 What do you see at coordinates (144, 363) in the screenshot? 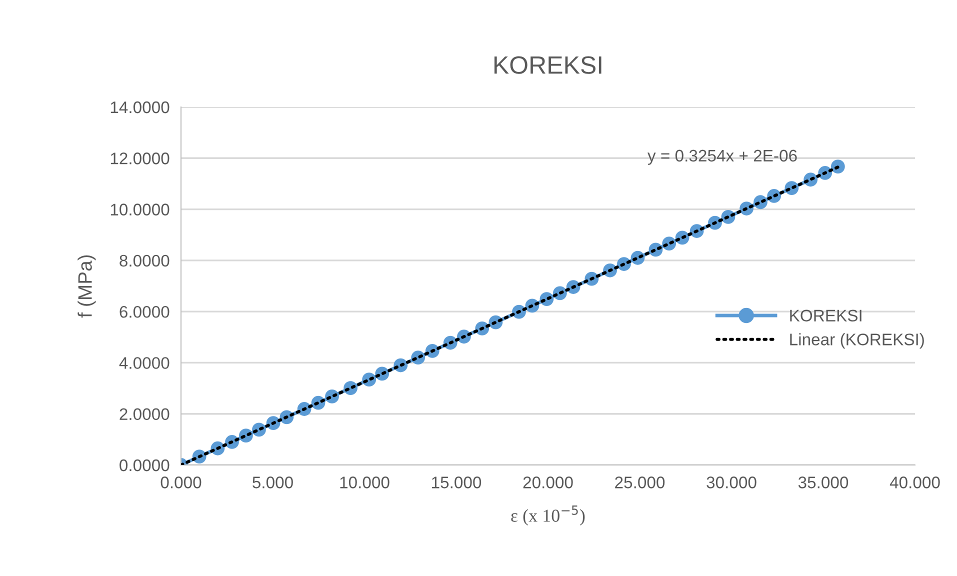
I see `y-tick-label: 4.0000` at bounding box center [144, 363].